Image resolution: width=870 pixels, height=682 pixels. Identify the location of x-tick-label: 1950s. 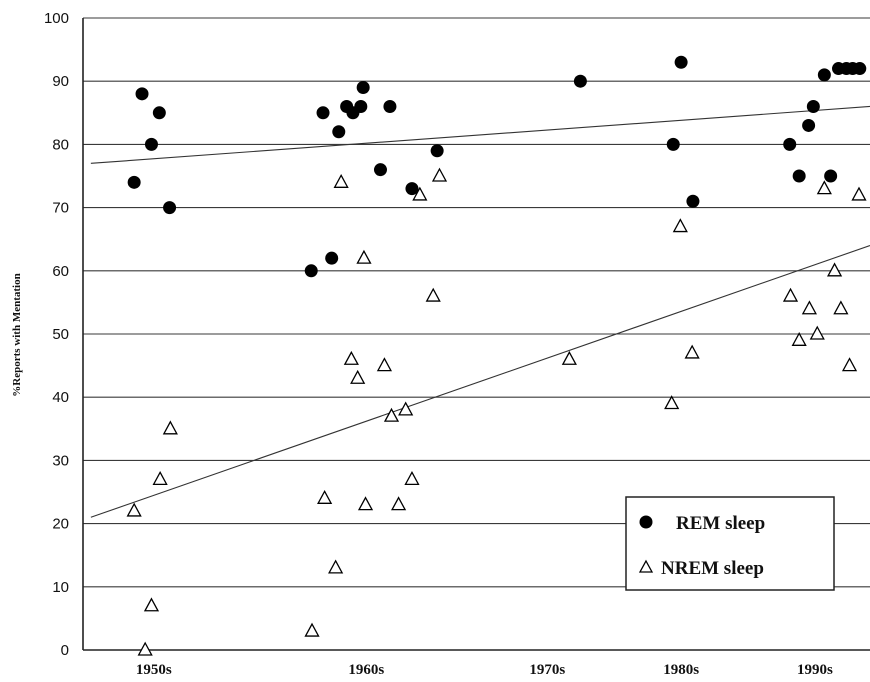
(154, 670).